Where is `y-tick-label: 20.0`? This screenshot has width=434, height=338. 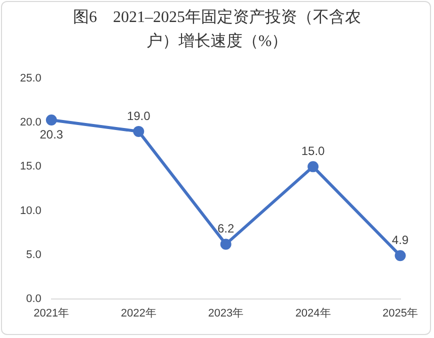
y-tick-label: 20.0 is located at coordinates (31, 122).